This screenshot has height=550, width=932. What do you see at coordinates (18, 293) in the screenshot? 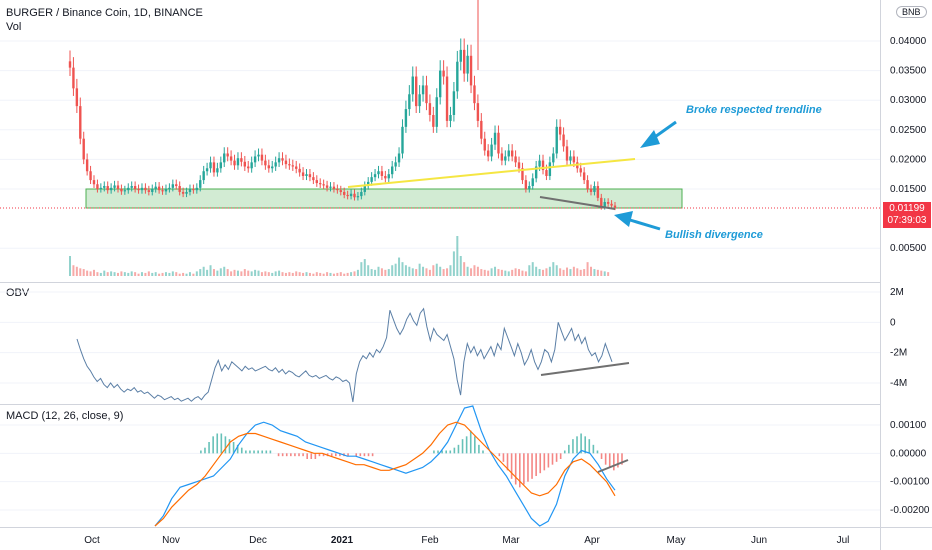
I see `obv-legend: OBV` at bounding box center [18, 293].